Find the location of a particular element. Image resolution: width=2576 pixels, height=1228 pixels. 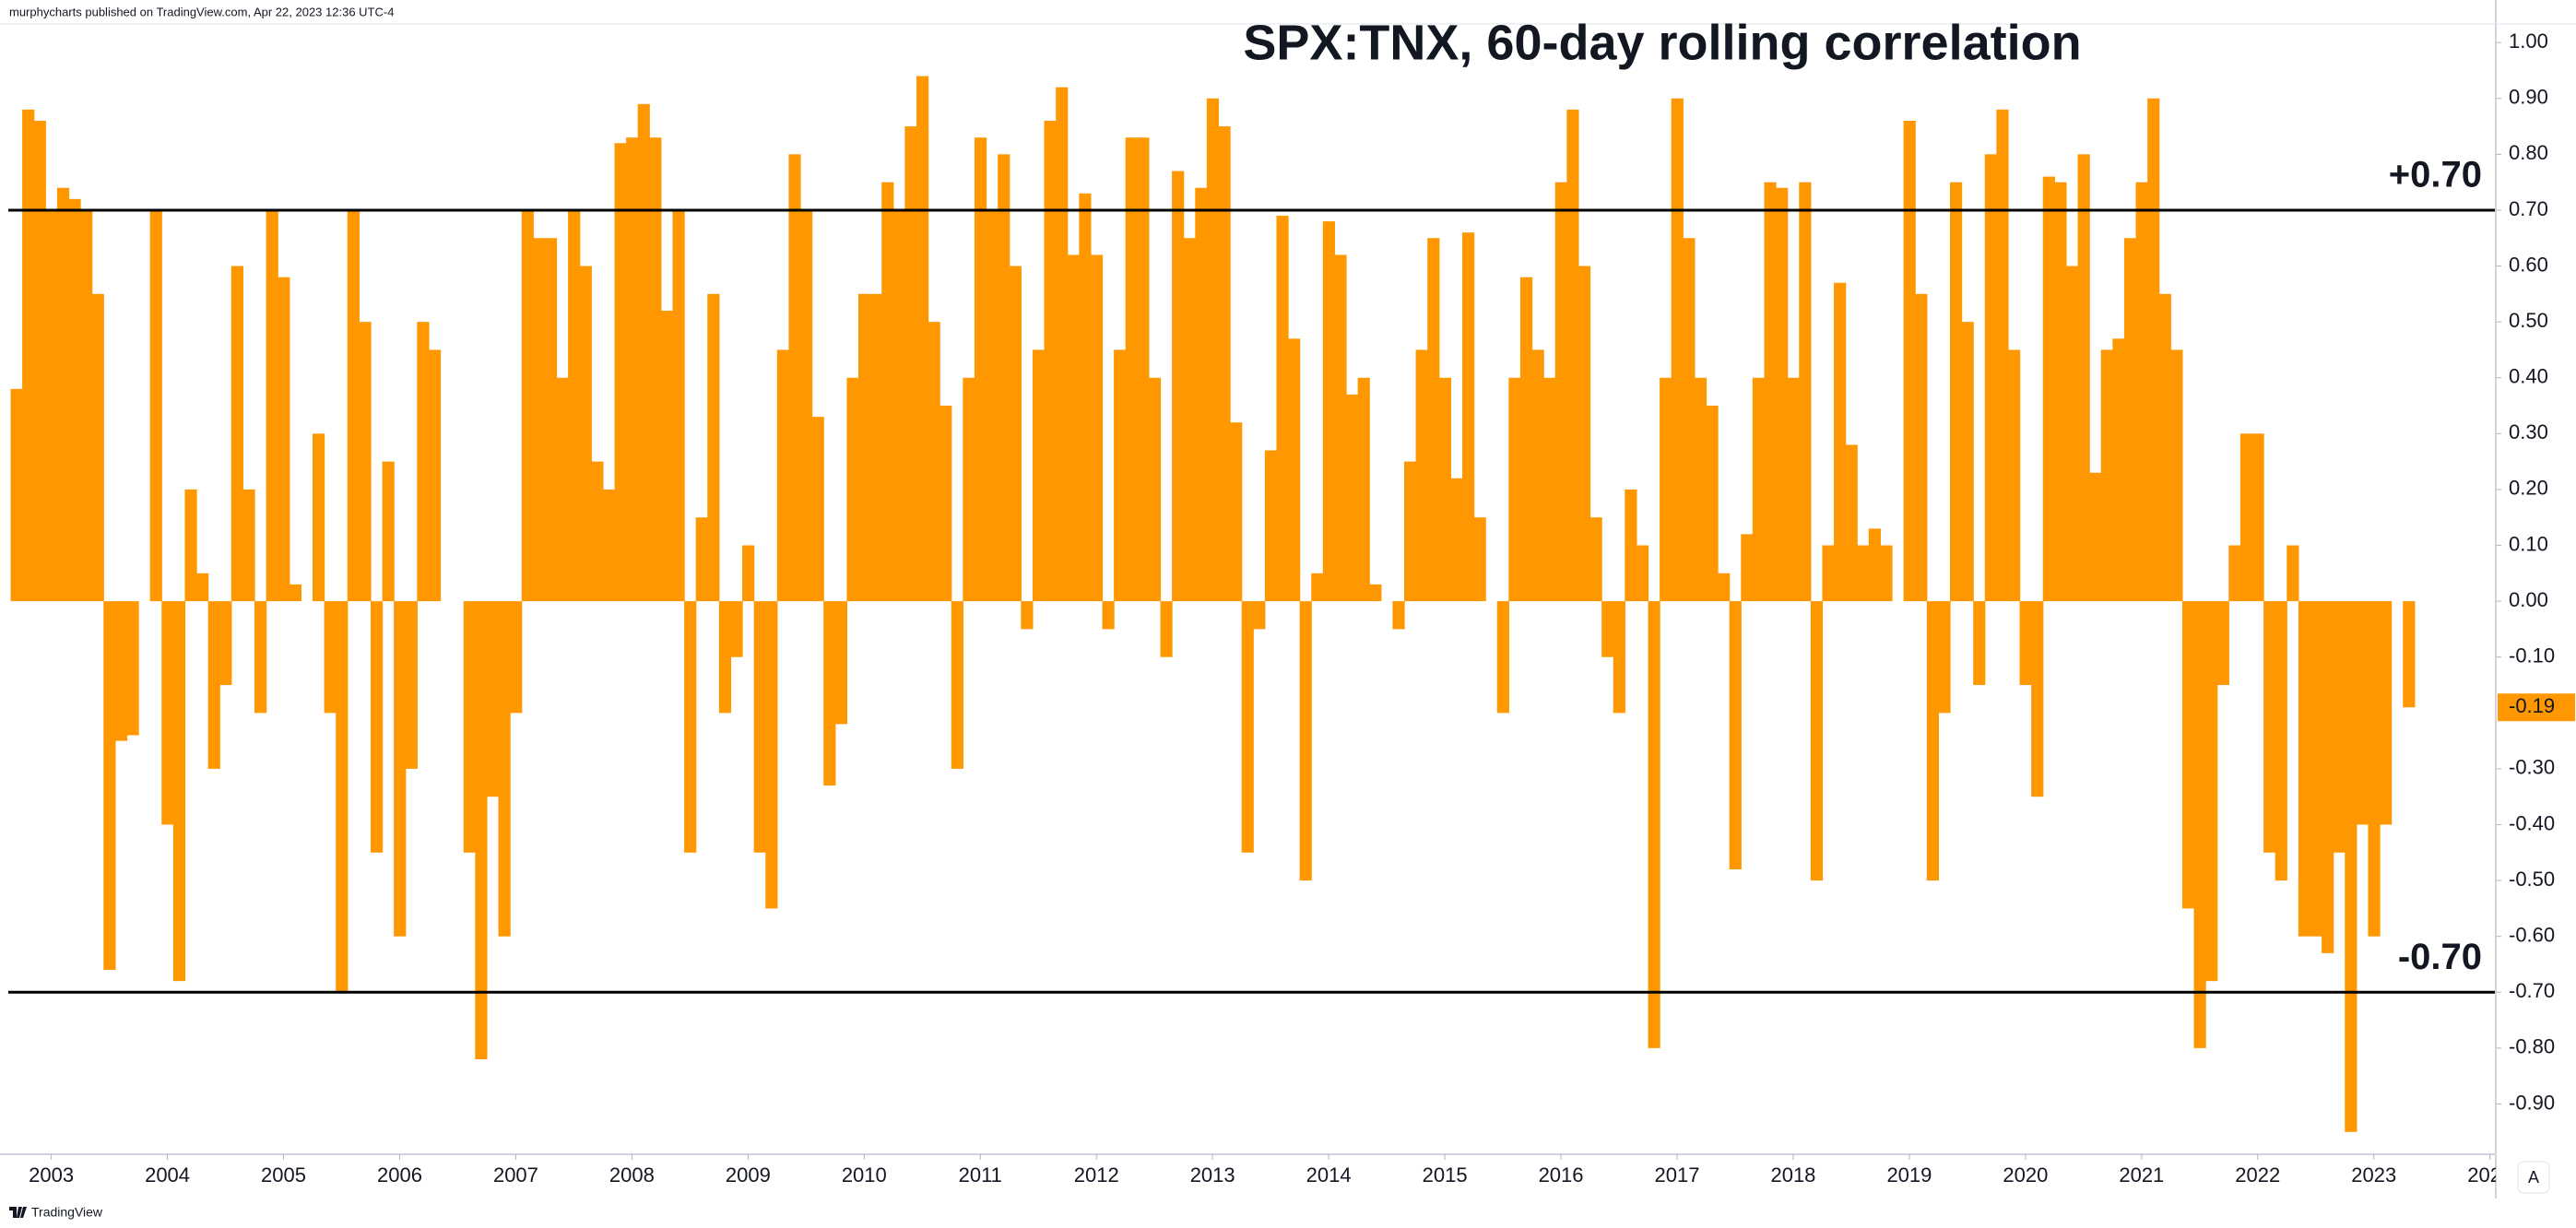

x-tick-label: 2023 is located at coordinates (2373, 1175).